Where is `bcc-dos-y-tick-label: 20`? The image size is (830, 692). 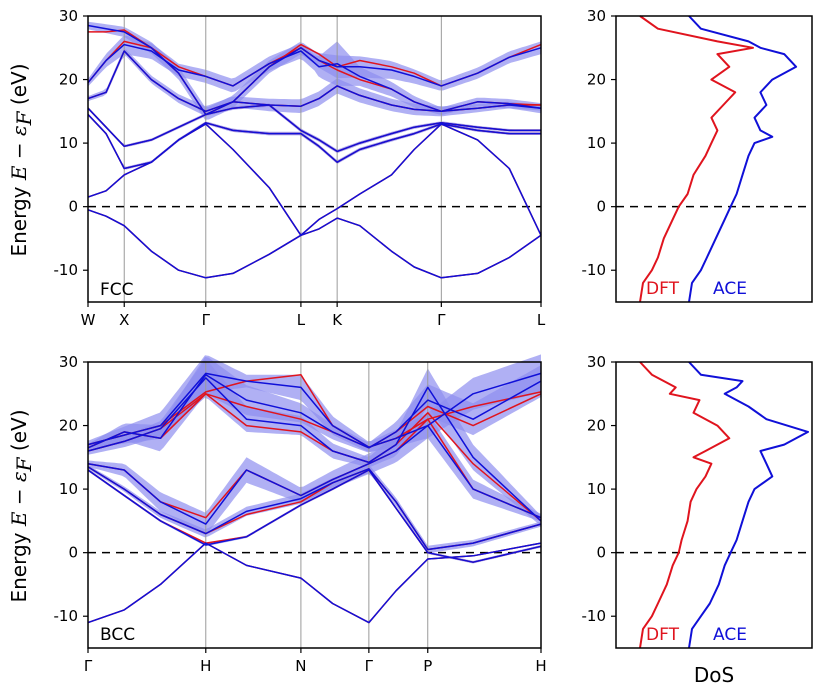 bcc-dos-y-tick-label: 20 is located at coordinates (596, 426).